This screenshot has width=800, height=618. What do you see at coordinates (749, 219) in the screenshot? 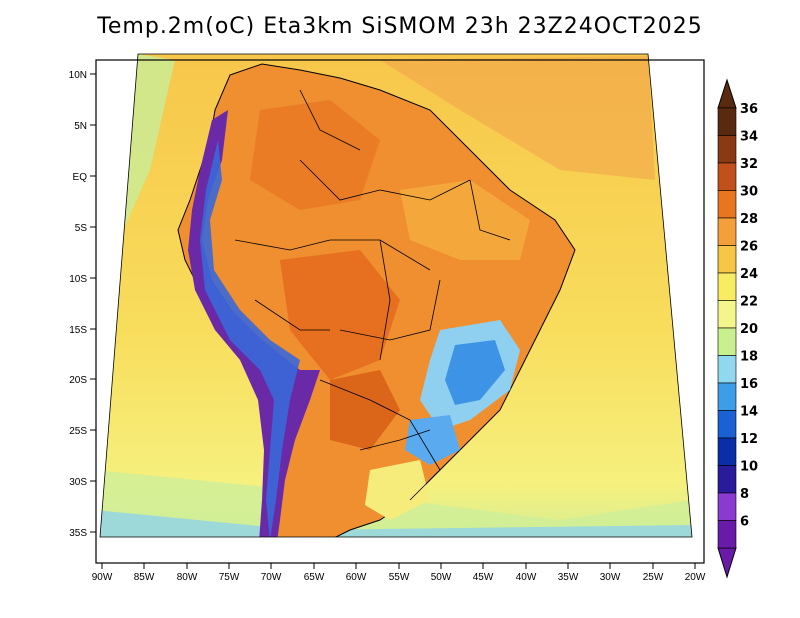
I see `colorbar-label: 28` at bounding box center [749, 219].